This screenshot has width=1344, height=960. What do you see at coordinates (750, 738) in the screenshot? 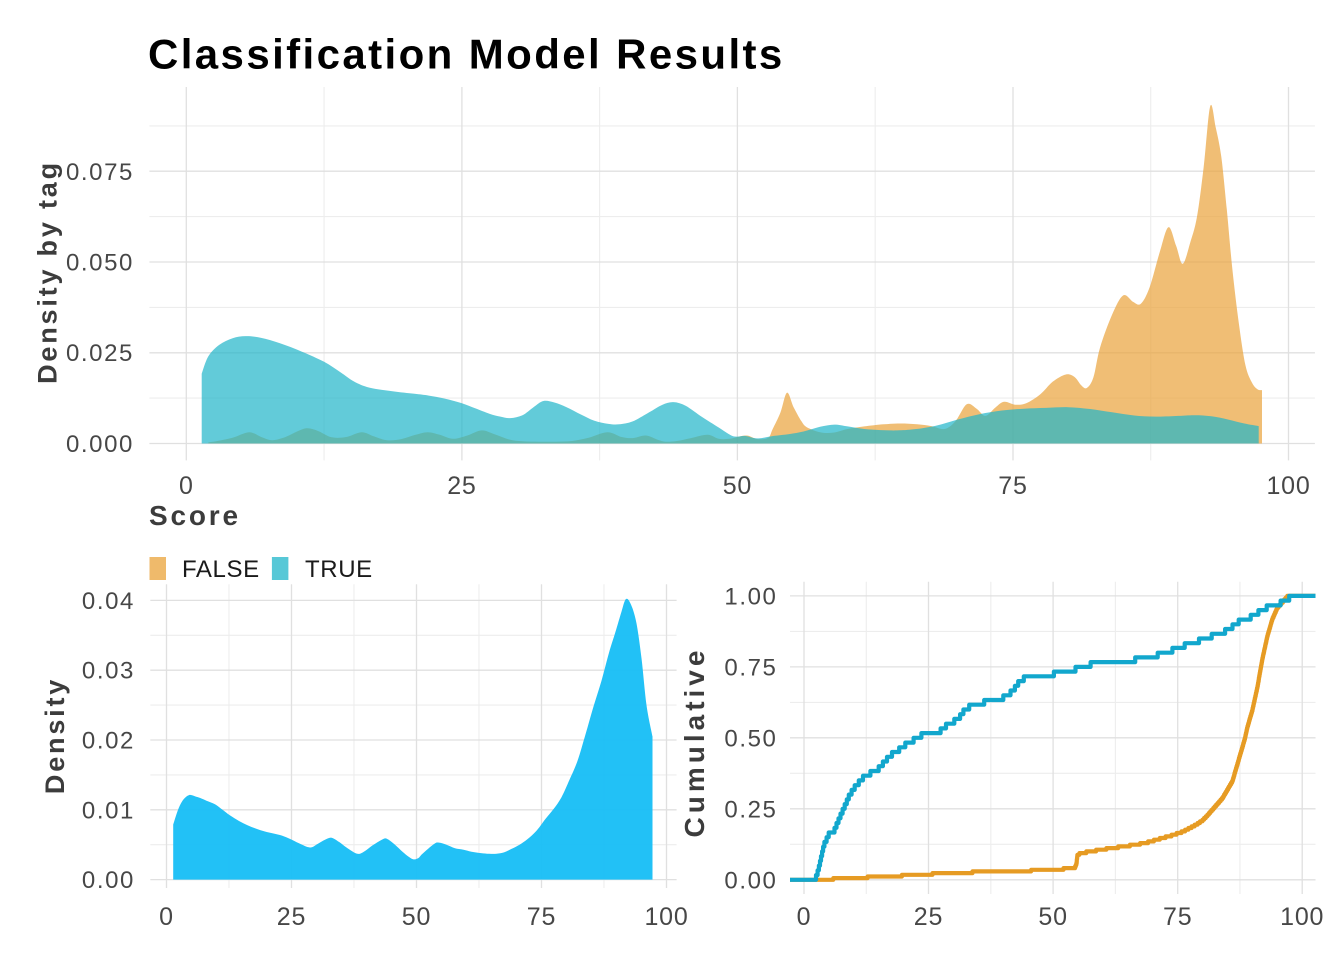
I see `svg-text: 0.50` at bounding box center [750, 738].